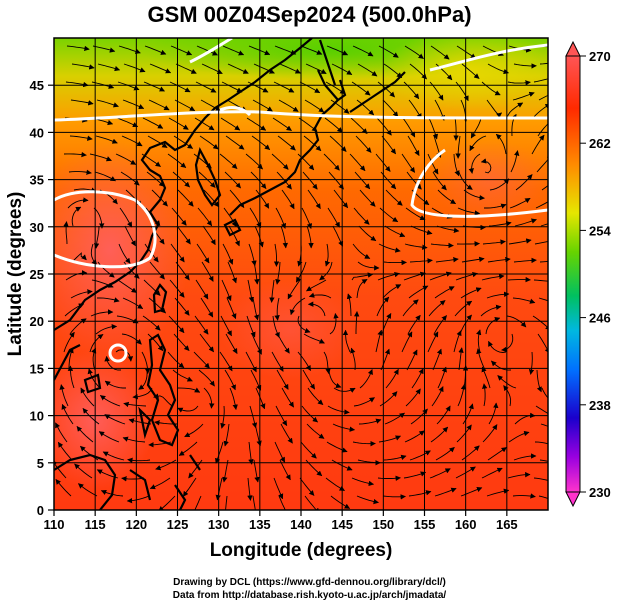  I want to click on x-tick-label: 125, so click(178, 524).